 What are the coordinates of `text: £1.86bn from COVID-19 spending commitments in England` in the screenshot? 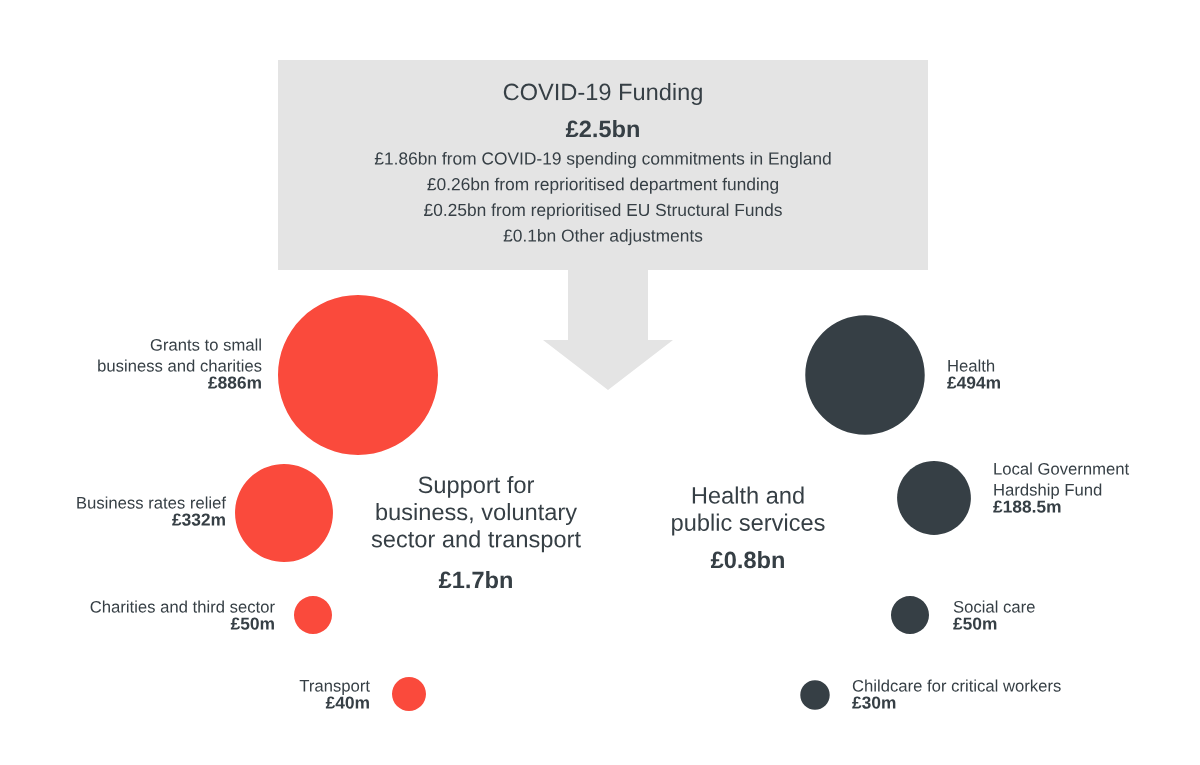 It's located at (602, 160).